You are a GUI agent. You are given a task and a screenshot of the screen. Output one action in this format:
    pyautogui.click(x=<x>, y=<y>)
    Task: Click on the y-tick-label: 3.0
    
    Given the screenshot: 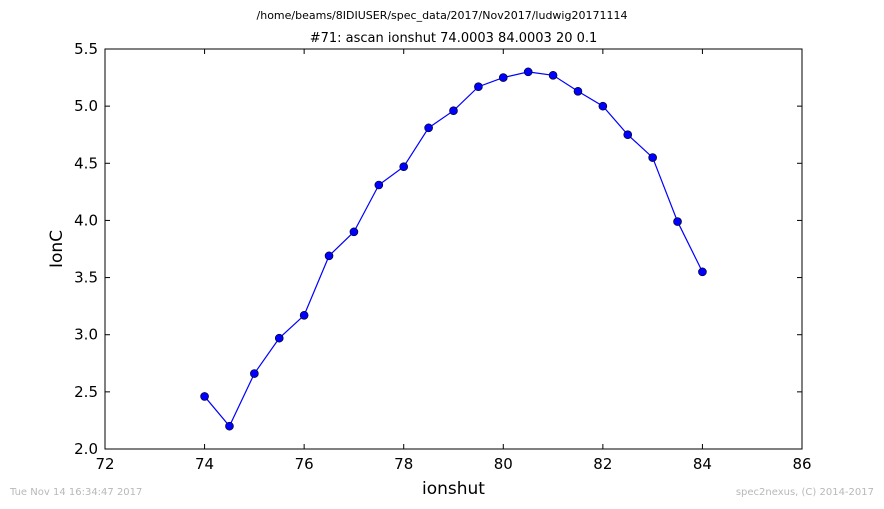 What is the action you would take?
    pyautogui.click(x=86, y=335)
    